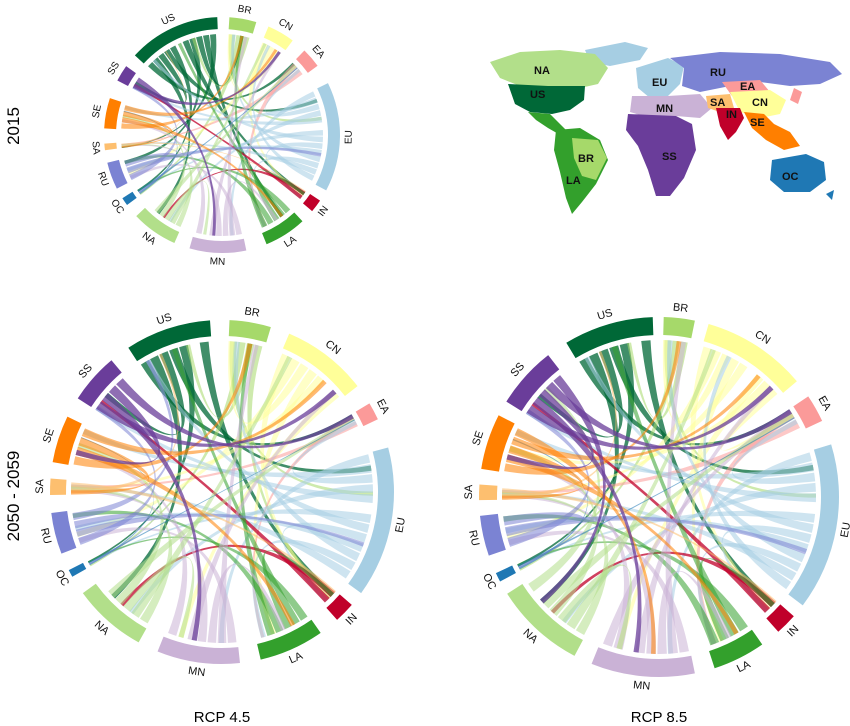 Image resolution: width=850 pixels, height=726 pixels. I want to click on chord-arc-mn, so click(218, 244).